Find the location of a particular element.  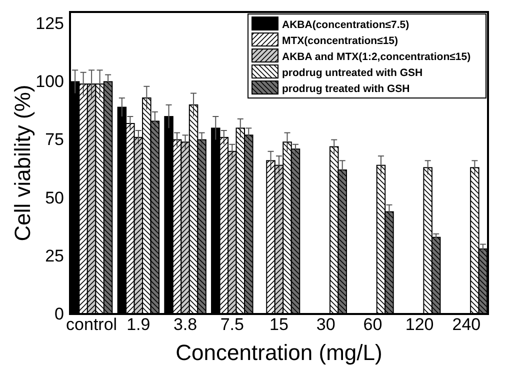

legend-label: MTX(concentration≤15) is located at coordinates (340, 41).